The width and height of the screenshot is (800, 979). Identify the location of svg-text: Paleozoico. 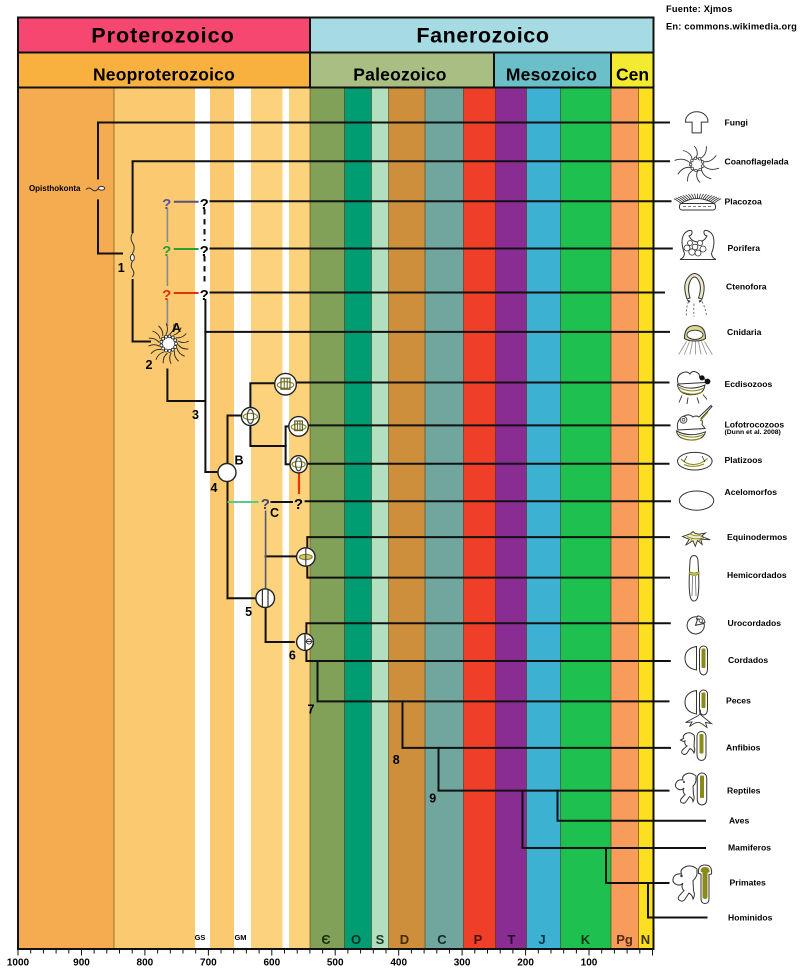
(399, 75).